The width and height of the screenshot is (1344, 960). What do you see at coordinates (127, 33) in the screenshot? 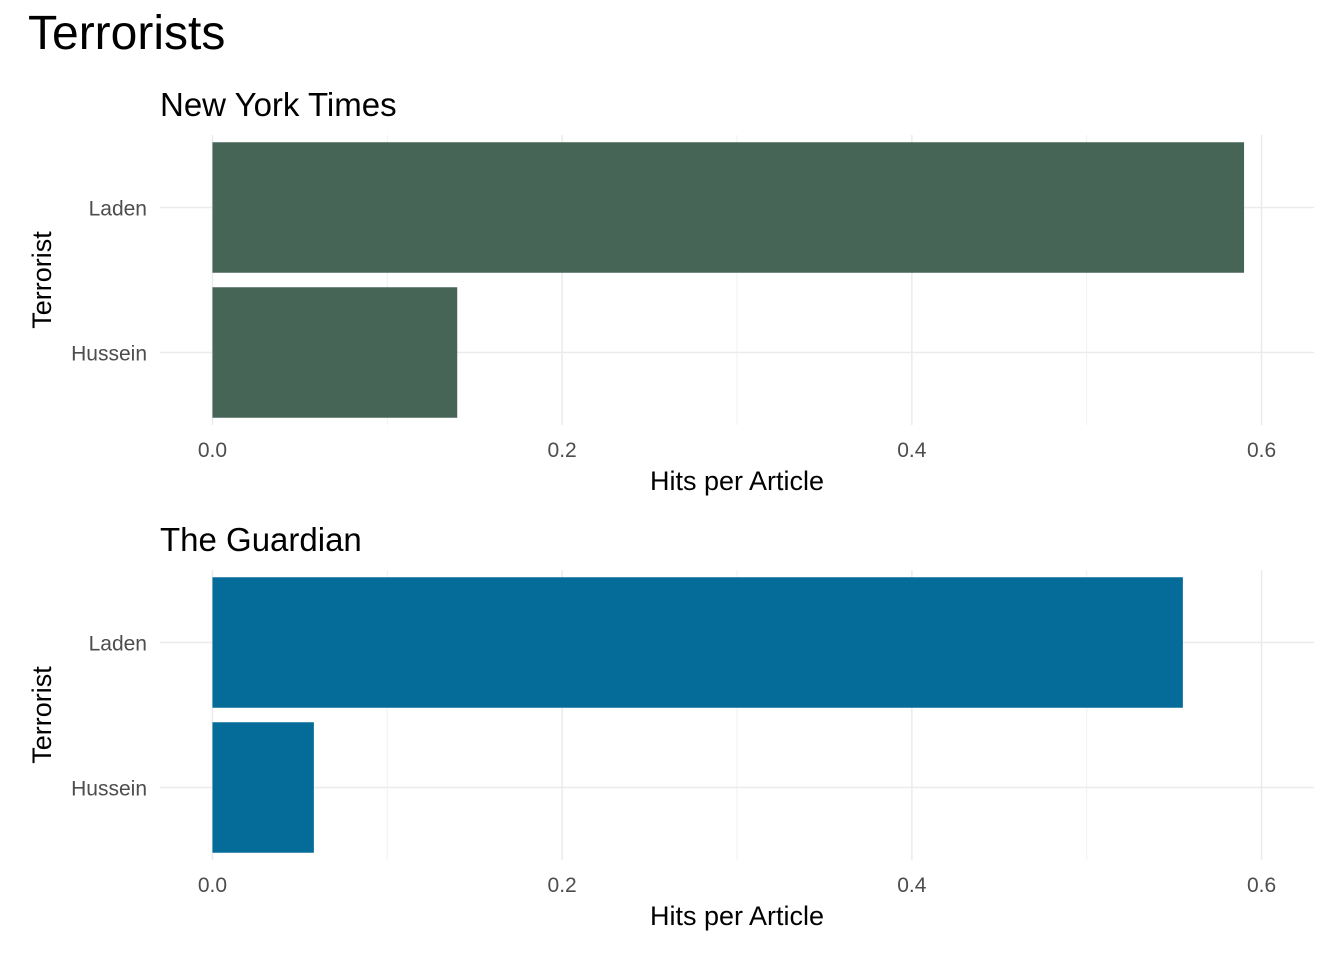
I see `chart-main-title: Terrorists` at bounding box center [127, 33].